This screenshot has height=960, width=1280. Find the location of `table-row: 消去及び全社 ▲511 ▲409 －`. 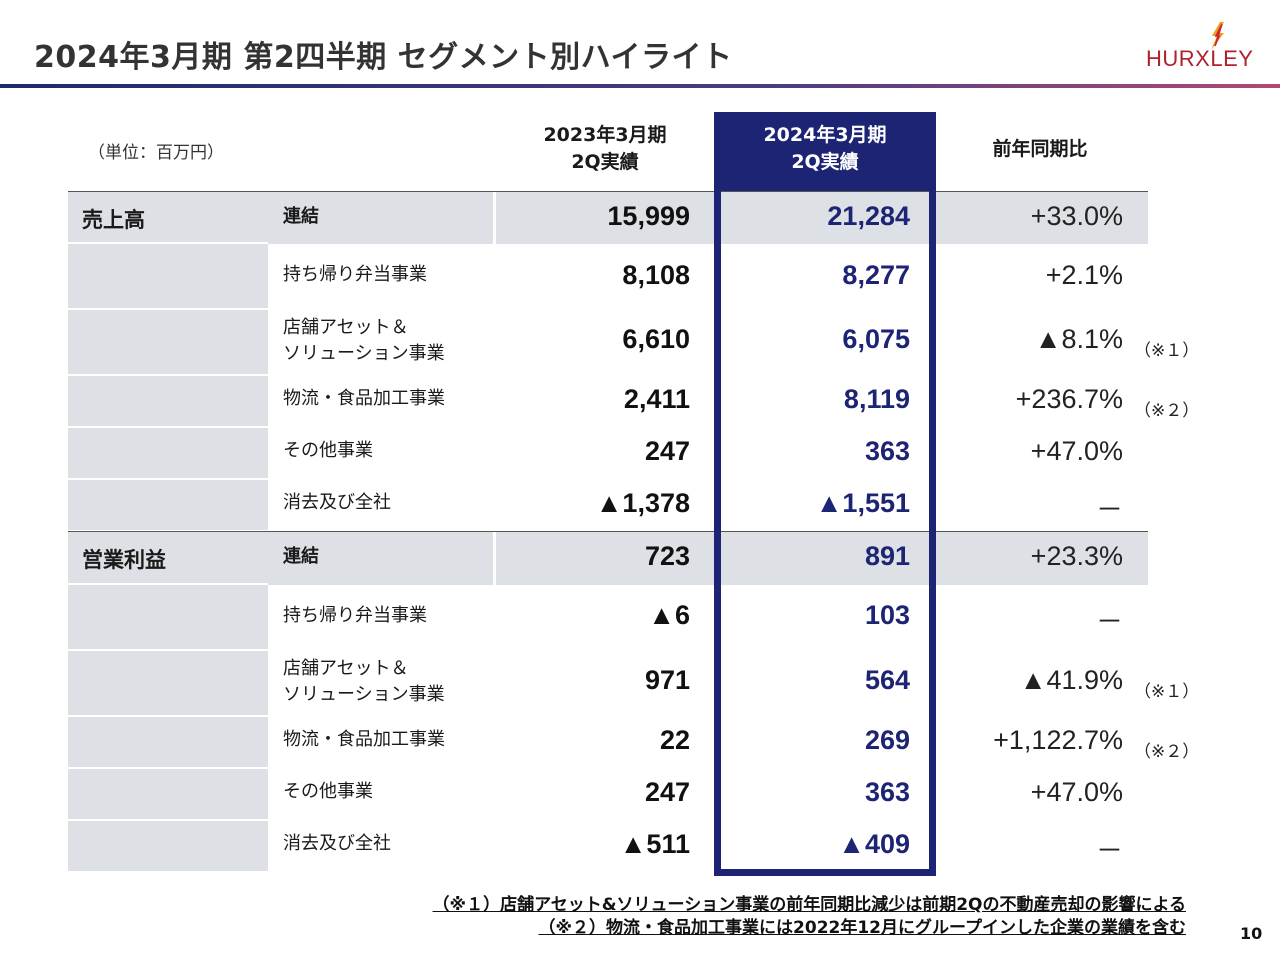

table-row: 消去及び全社 ▲511 ▲409 － is located at coordinates (608, 847).